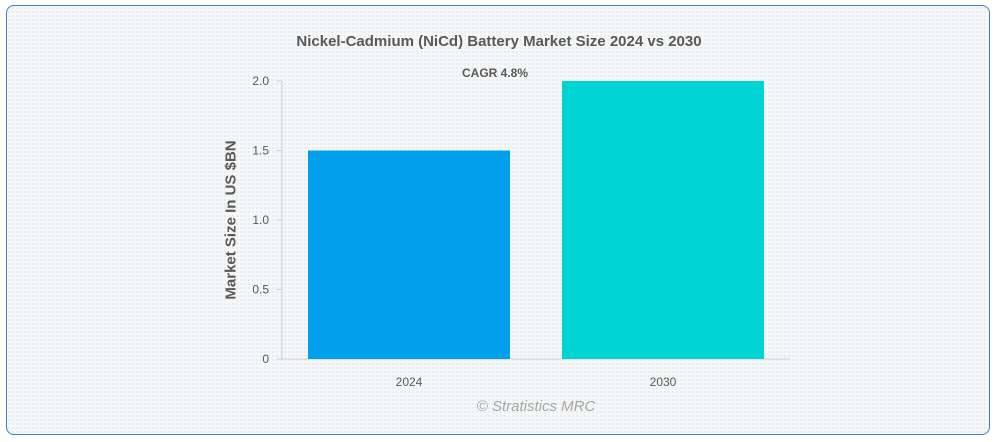 This screenshot has height=442, width=998. Describe the element at coordinates (495, 73) in the screenshot. I see `cagr-annotation: CAGR 4.8%` at that location.